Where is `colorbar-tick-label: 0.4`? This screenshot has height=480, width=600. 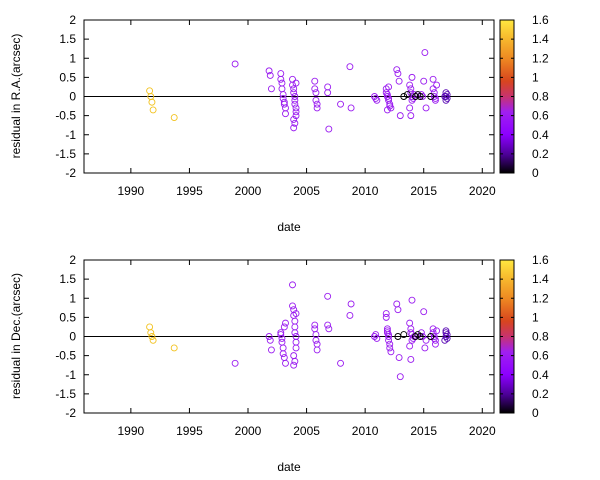
colorbar-tick-label: 0.4 is located at coordinates (540, 375).